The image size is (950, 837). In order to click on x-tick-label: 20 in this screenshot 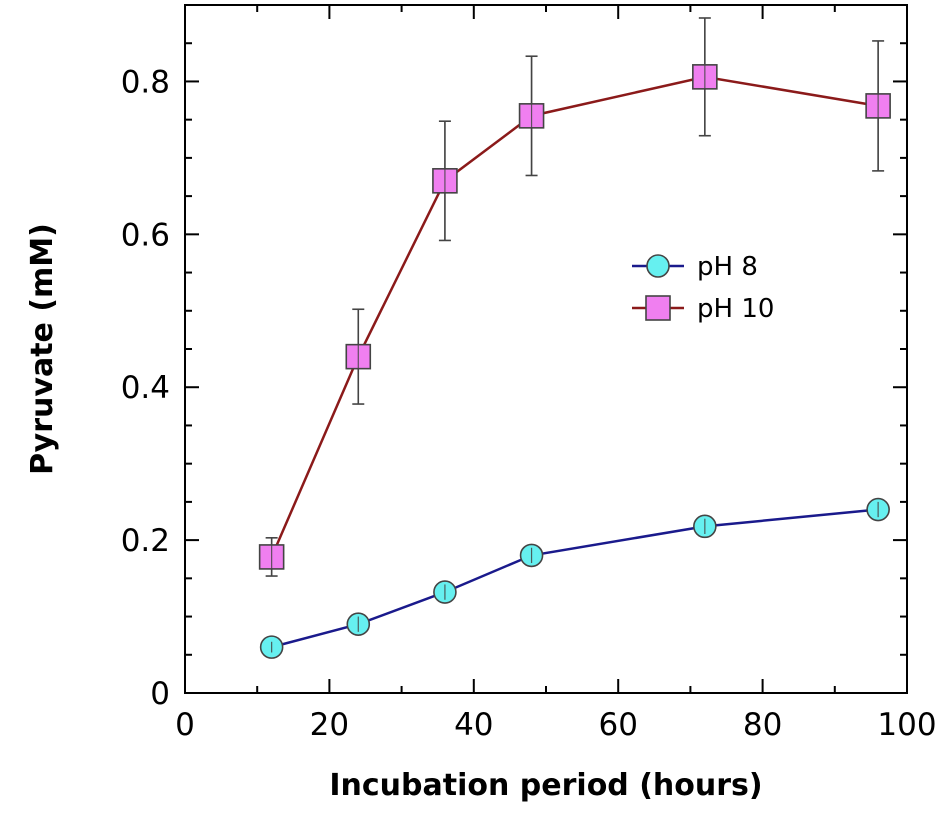, I will do `click(329, 725)`.